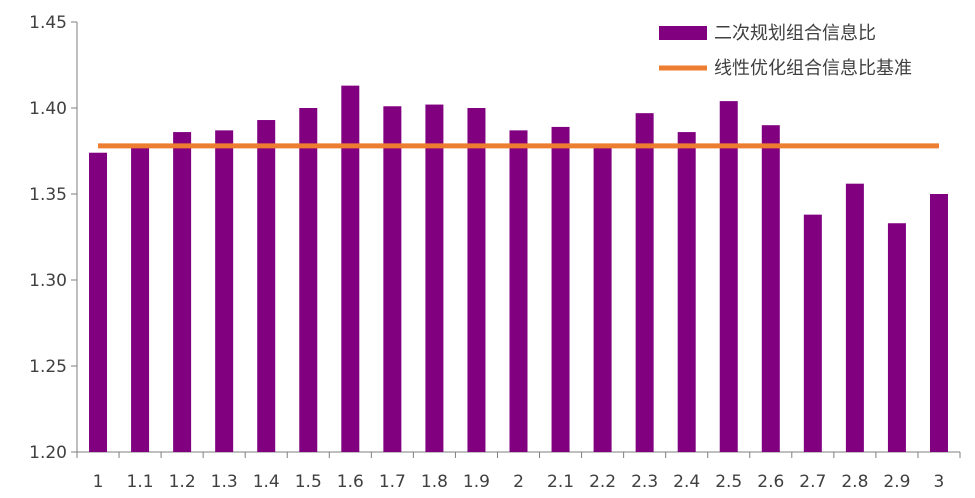 This screenshot has height=498, width=975. Describe the element at coordinates (48, 23) in the screenshot. I see `y-tick-label: 1.45` at that location.